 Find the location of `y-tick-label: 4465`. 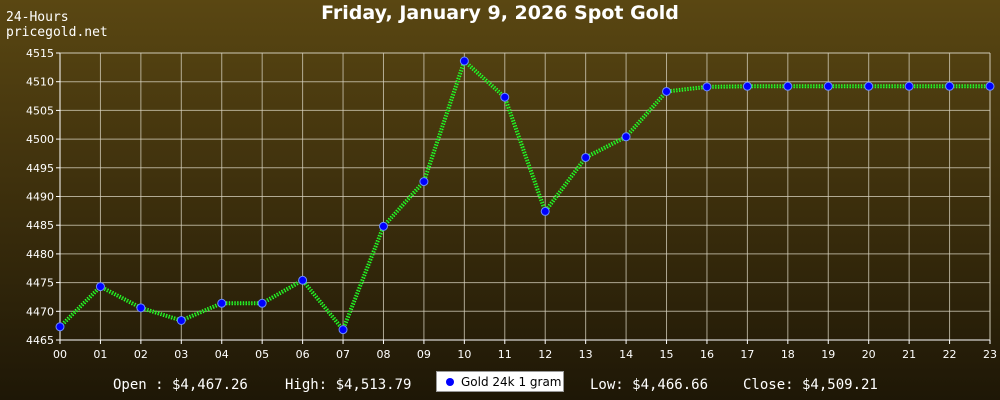

y-tick-label: 4465 is located at coordinates (40, 340).